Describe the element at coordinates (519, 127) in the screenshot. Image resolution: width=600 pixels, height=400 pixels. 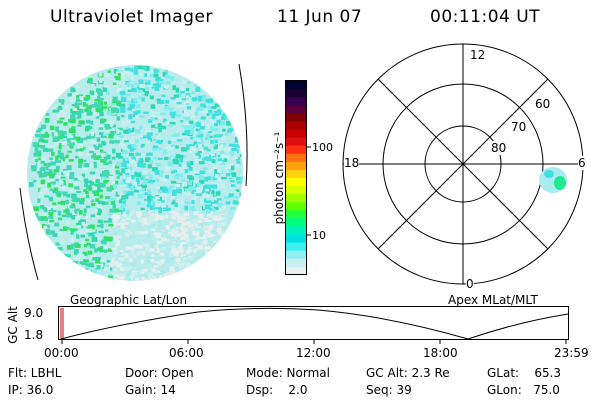
I see `lat-label-70: 70` at that location.